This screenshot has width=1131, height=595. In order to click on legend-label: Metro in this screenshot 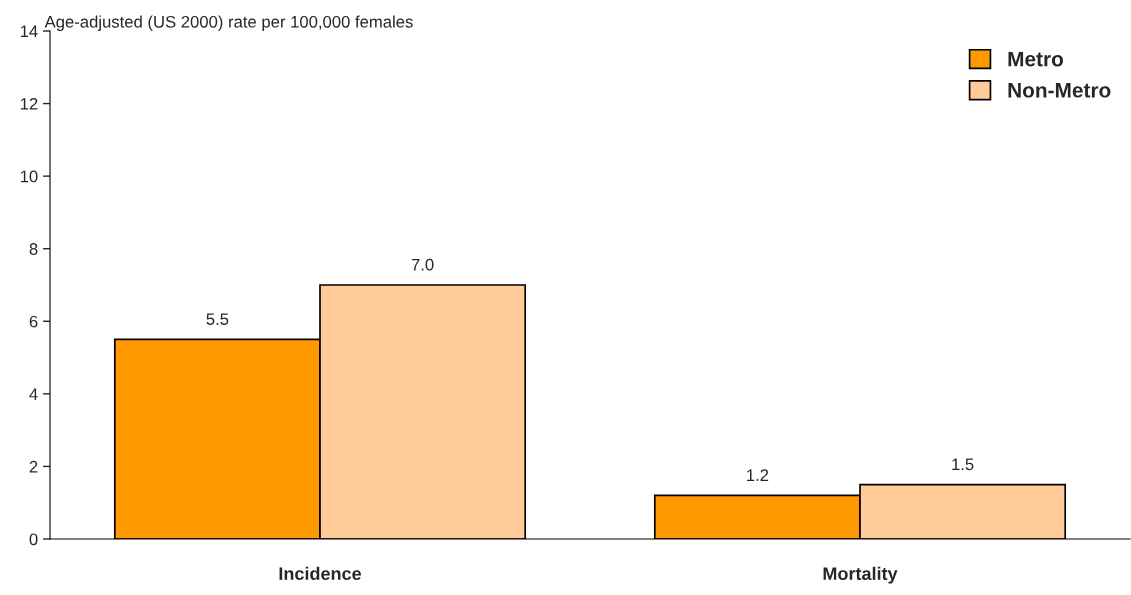, I will do `click(1036, 59)`.